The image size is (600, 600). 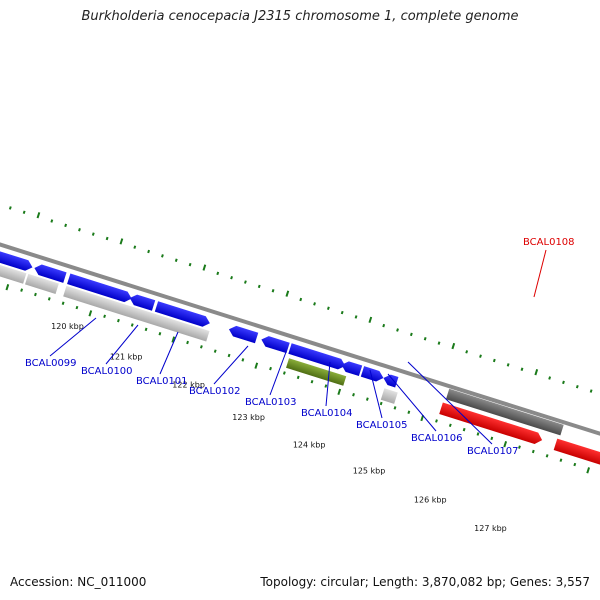 I want to click on scale-tick-label: 120 kbp, so click(x=67, y=326).